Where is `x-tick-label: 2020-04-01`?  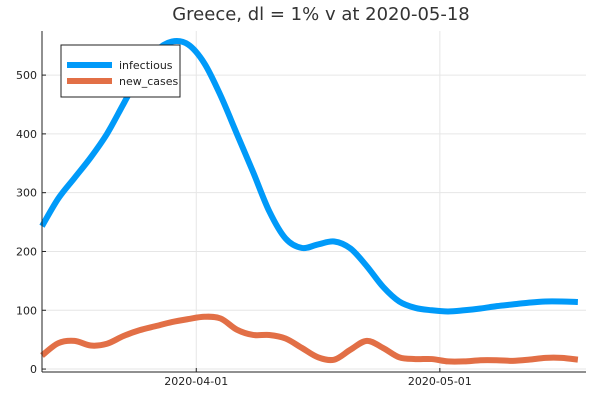
x-tick-label: 2020-04-01 is located at coordinates (196, 381).